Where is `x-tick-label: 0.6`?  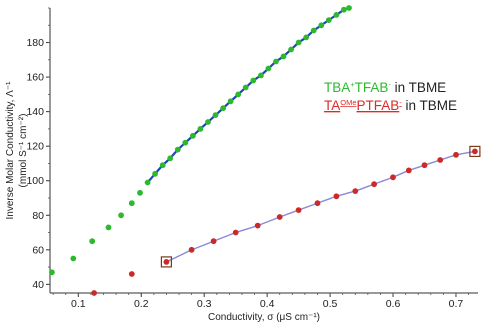 x-tick-label: 0.6 is located at coordinates (393, 304).